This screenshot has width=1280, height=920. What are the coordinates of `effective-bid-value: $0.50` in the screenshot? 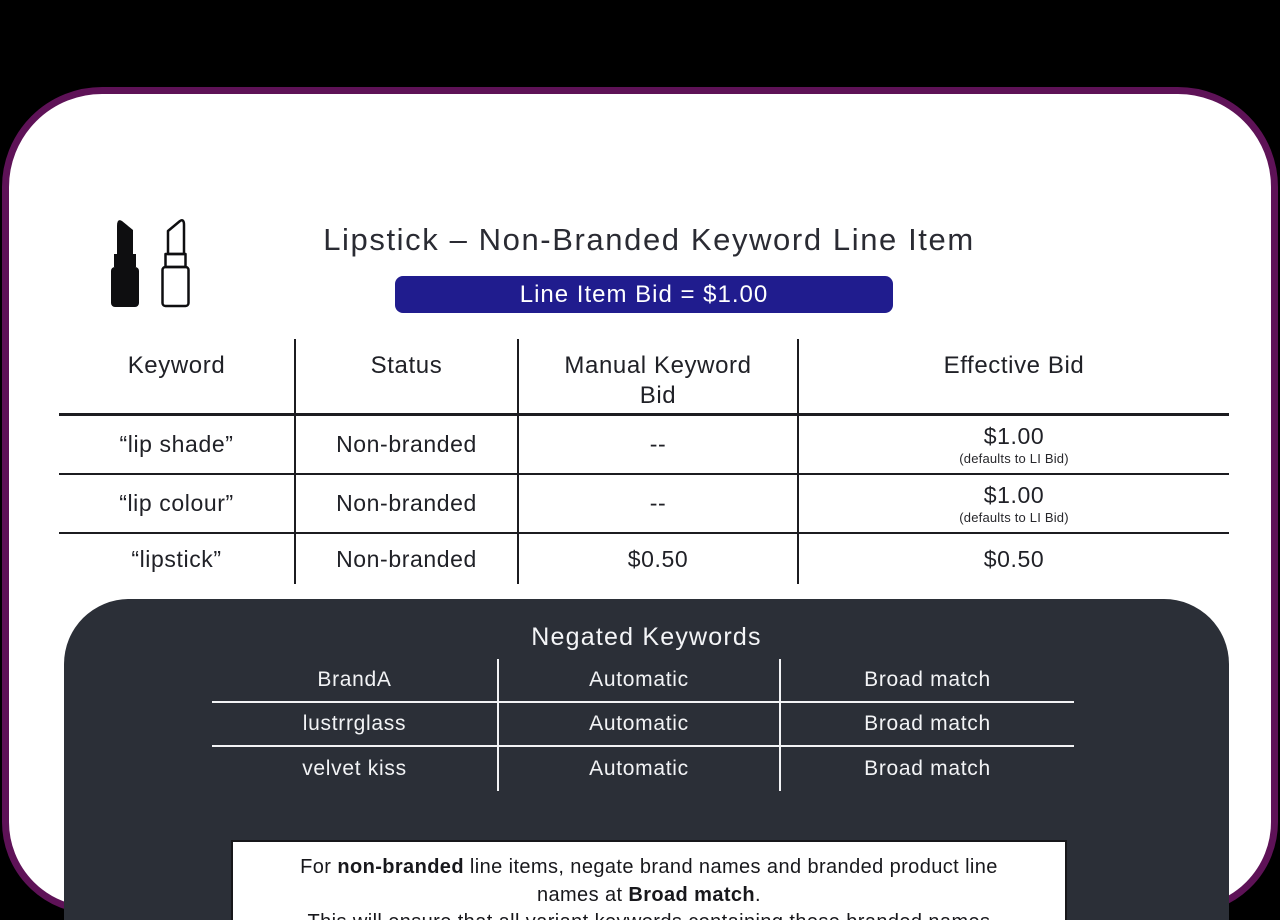 It's located at (1014, 558).